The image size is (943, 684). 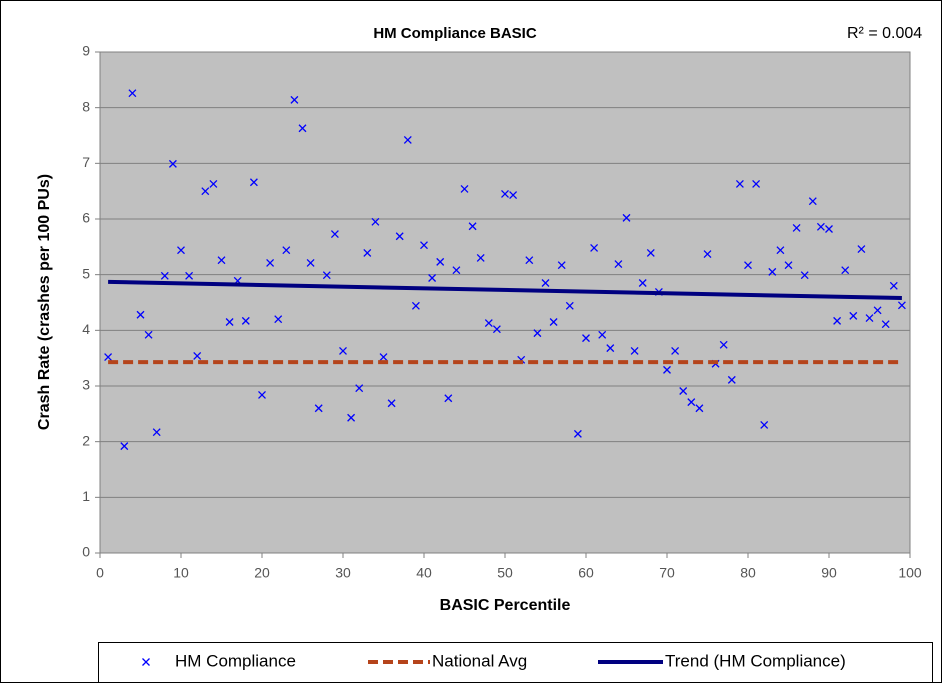 What do you see at coordinates (884, 33) in the screenshot?
I see `annotation: R² = 0.004` at bounding box center [884, 33].